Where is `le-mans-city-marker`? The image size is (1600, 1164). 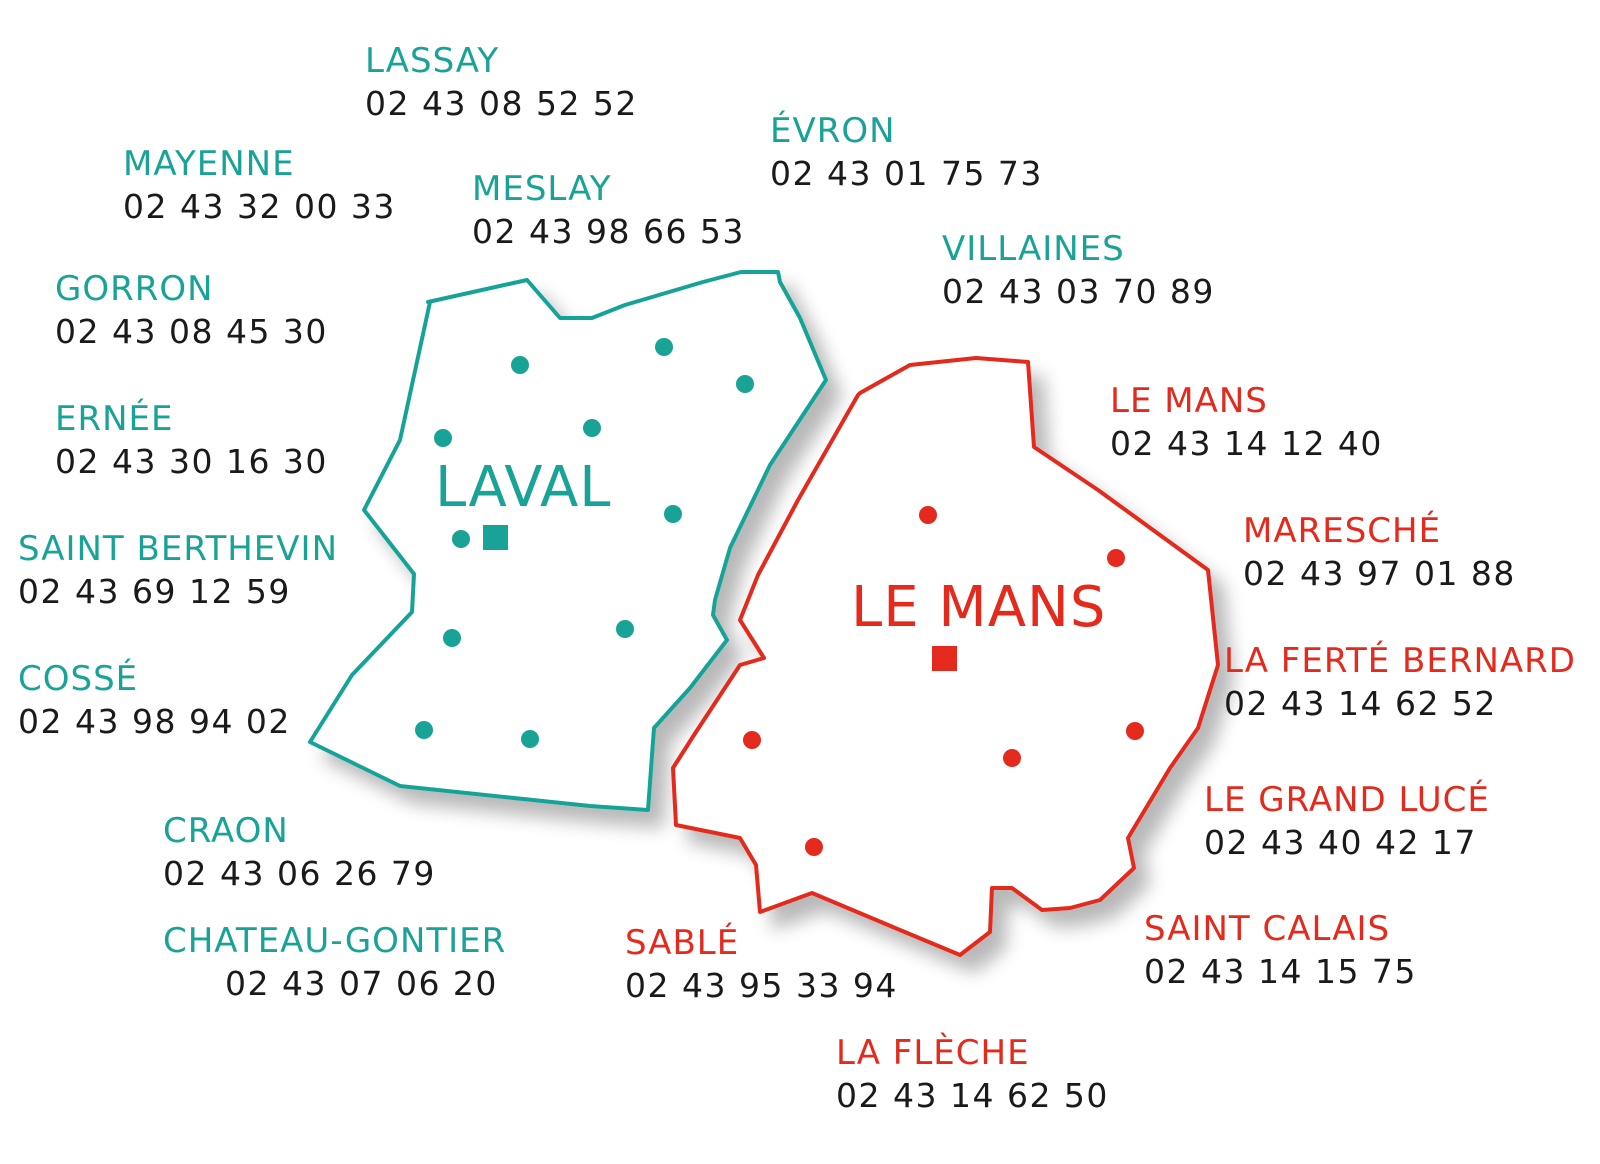 le-mans-city-marker is located at coordinates (944, 658).